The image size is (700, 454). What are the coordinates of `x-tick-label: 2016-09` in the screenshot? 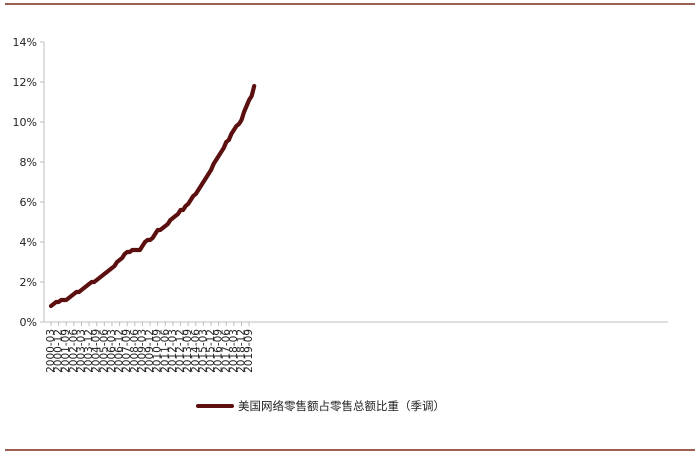 It's located at (219, 351).